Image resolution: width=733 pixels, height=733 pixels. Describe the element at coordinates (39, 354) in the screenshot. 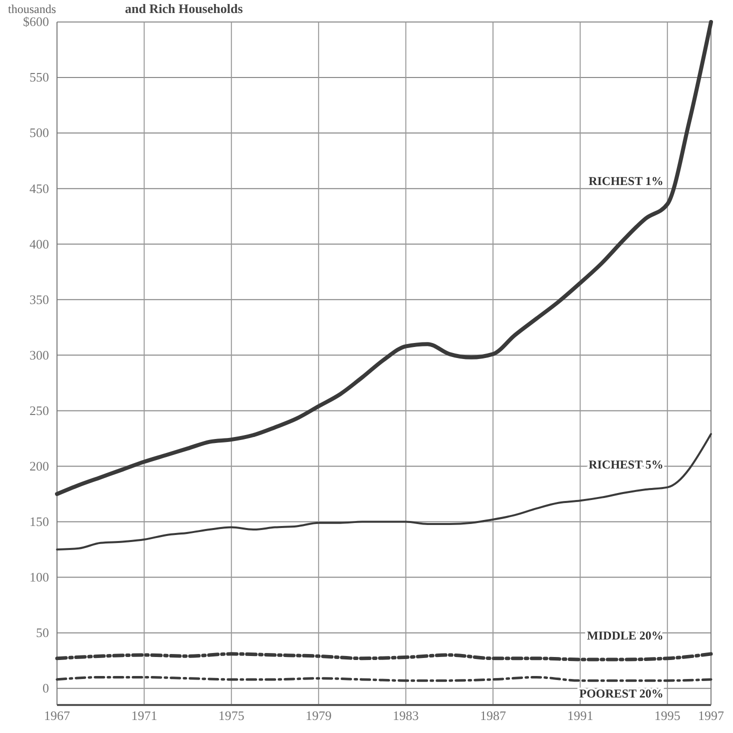

I see `y-tick-label: 300` at that location.